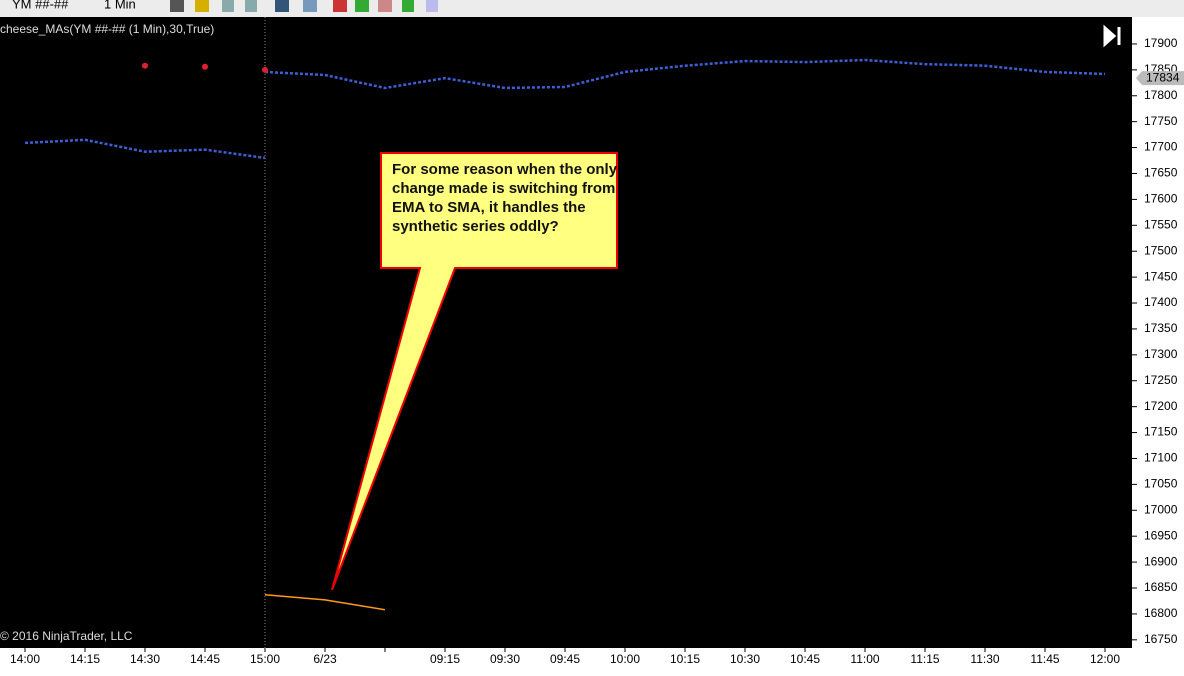  I want to click on y-tick-label: 16900, so click(1161, 561).